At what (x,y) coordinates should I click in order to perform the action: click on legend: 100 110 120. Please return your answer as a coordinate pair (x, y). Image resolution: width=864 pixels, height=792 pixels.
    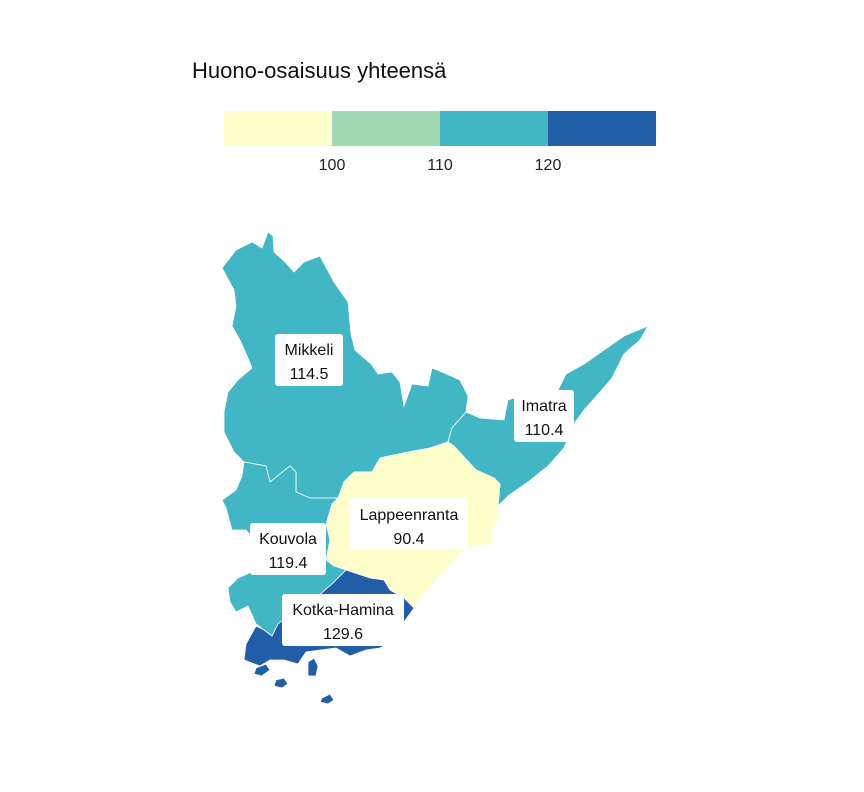
    Looking at the image, I should click on (440, 142).